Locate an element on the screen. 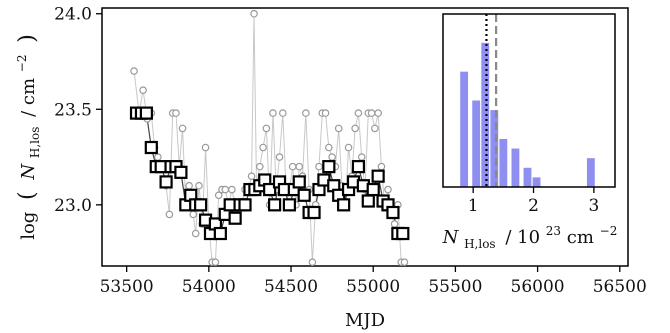  y-label-symbol: N is located at coordinates (28, 172).